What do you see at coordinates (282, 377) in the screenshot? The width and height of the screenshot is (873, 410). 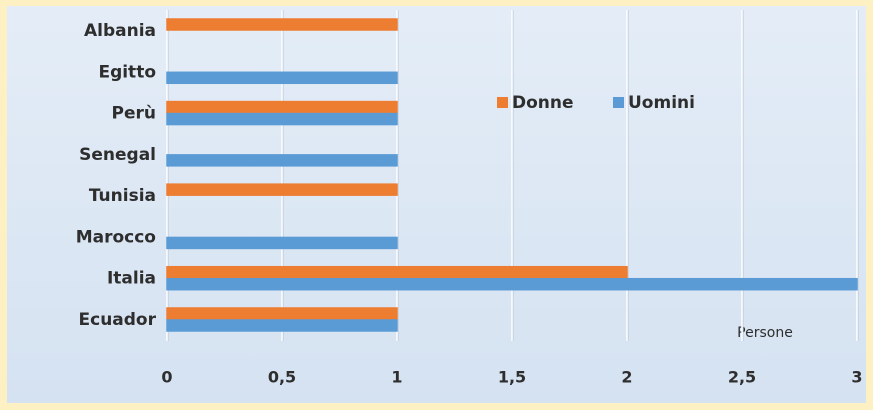 I see `x-tick-label: 0,5` at bounding box center [282, 377].